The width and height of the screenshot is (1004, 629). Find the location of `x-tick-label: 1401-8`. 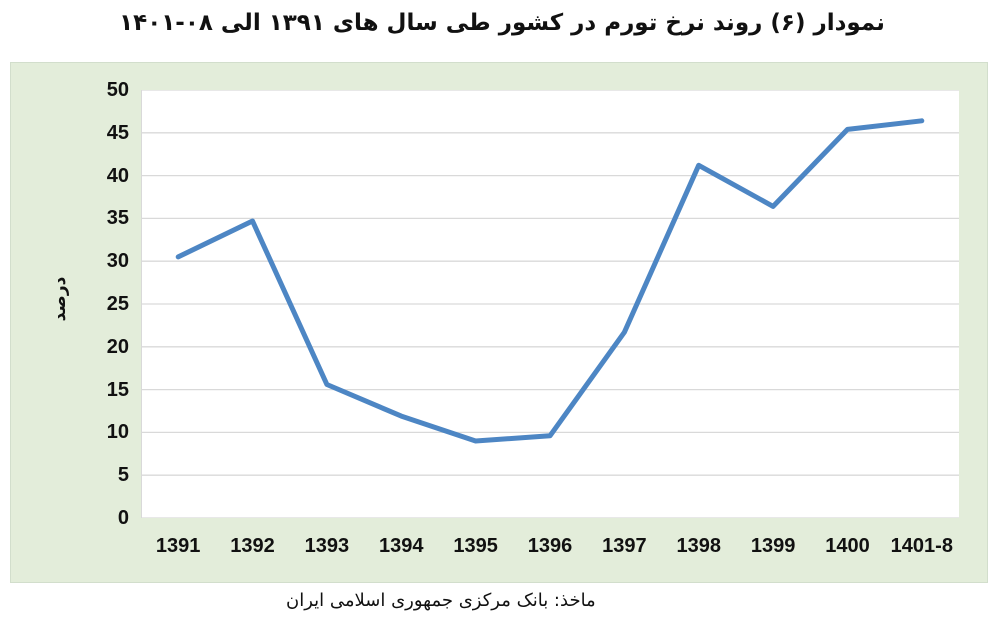

x-tick-label: 1401-8 is located at coordinates (921, 546).